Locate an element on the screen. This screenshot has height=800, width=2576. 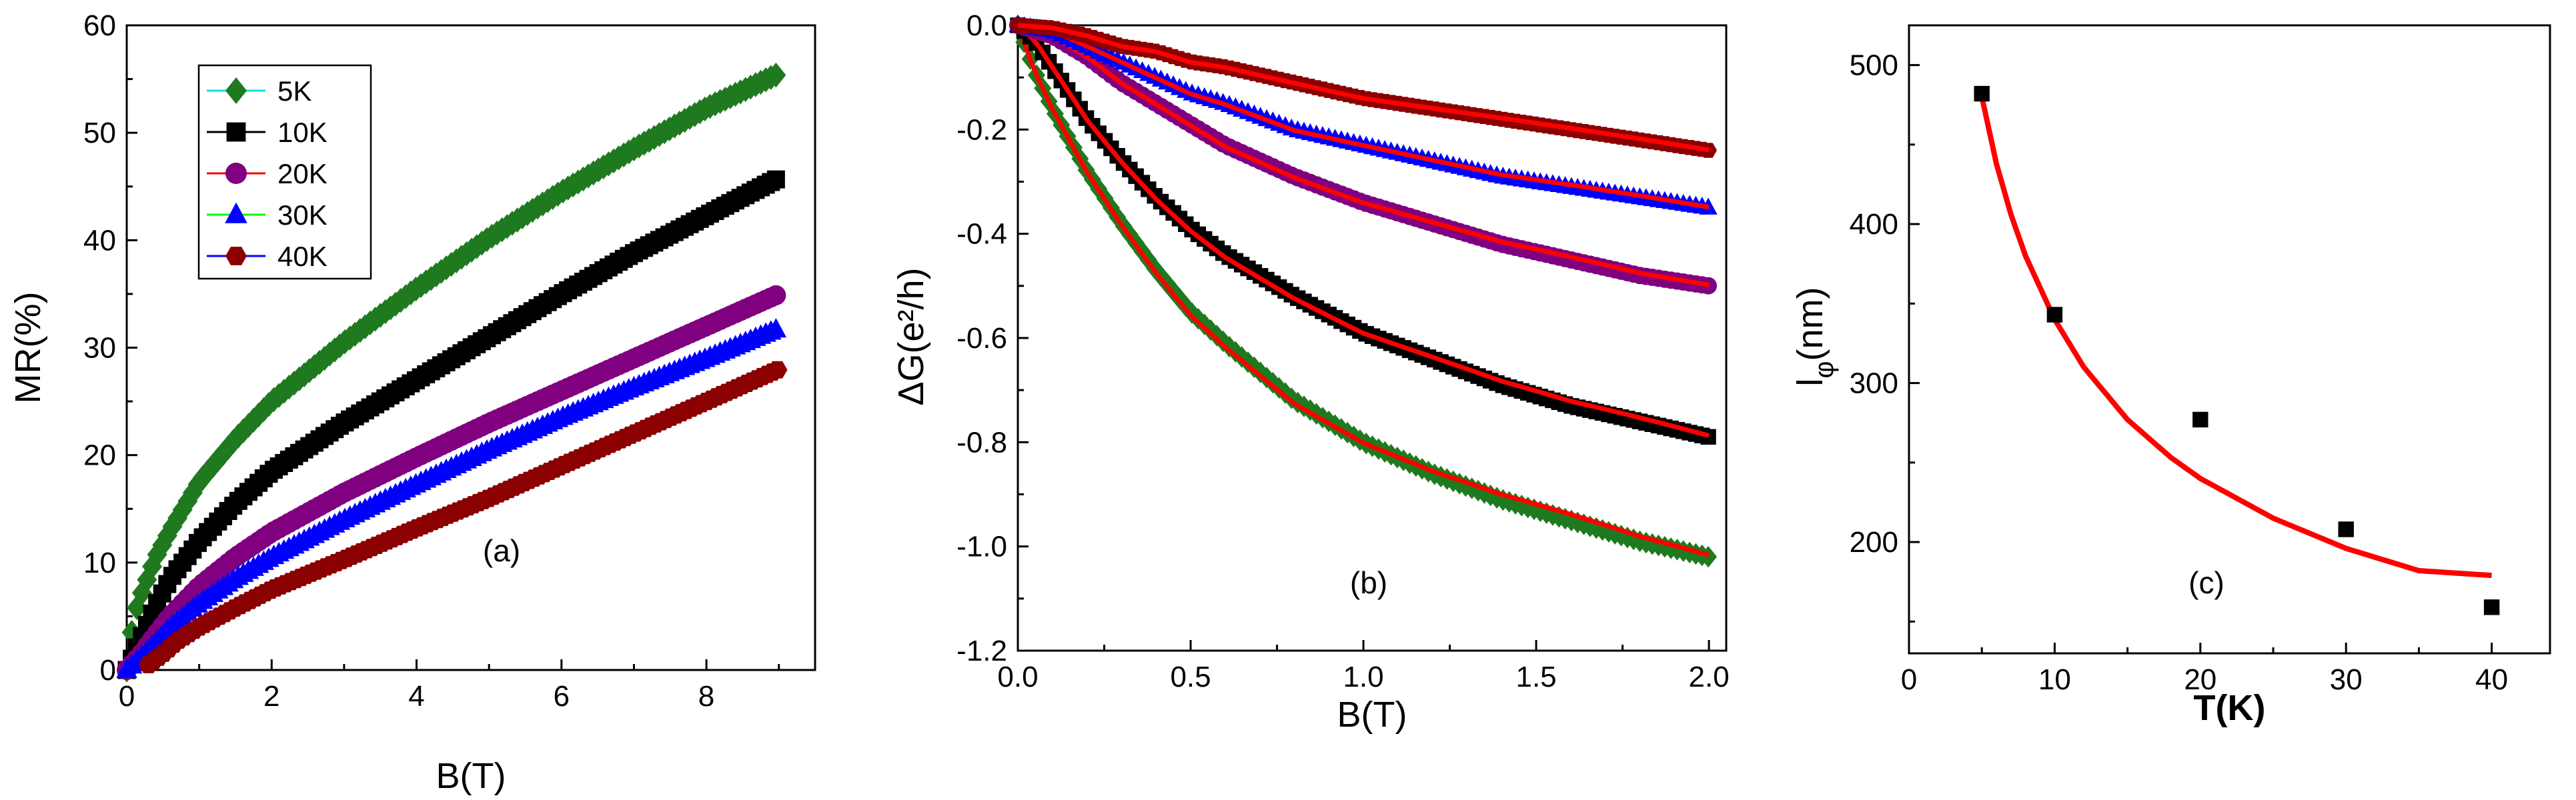
y-tick-label: -1.2 is located at coordinates (982, 651).